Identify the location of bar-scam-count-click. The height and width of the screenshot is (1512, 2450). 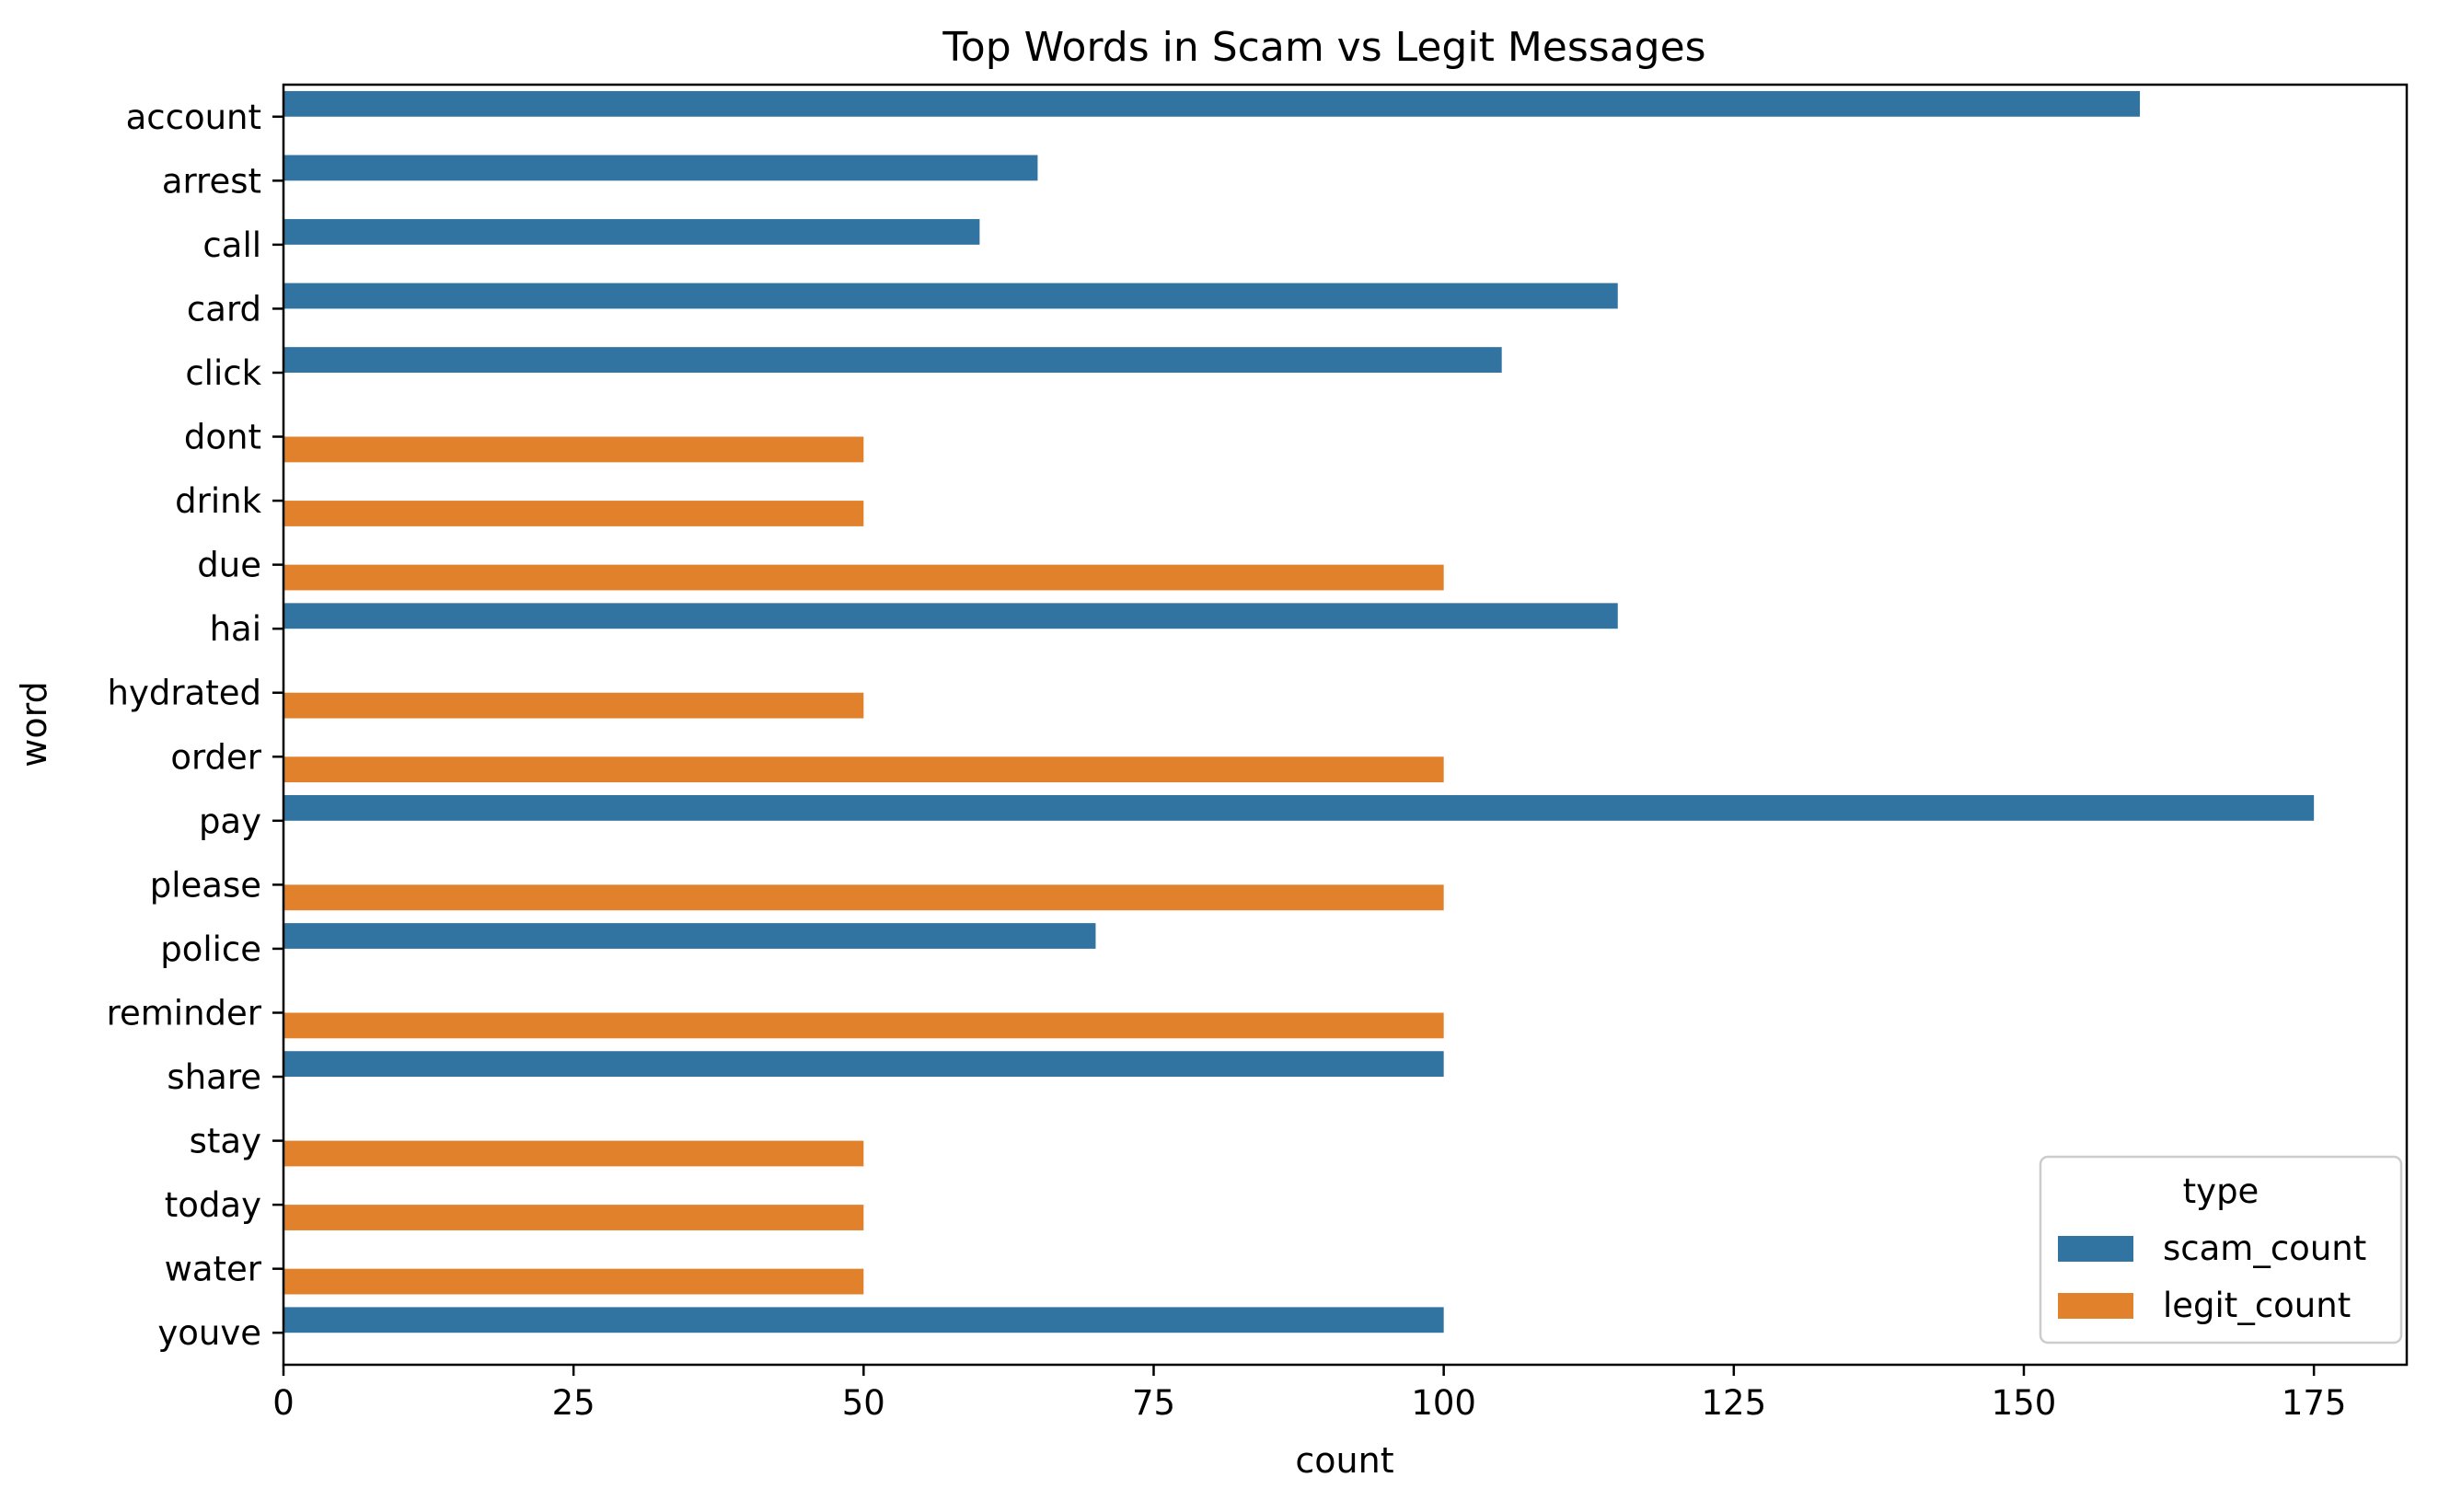
(892, 360).